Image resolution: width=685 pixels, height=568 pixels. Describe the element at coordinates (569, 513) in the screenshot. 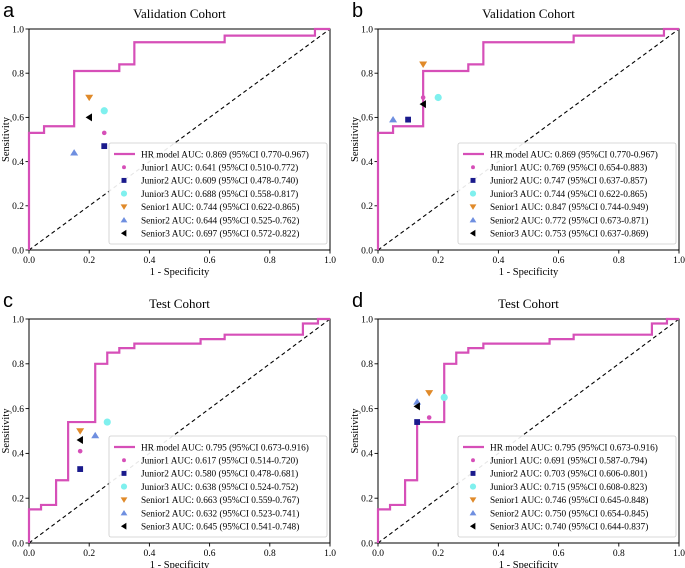

I see `legend-label-senior2: Senior2 AUC: 0.750 (95%CI 0.654-0.845)` at that location.